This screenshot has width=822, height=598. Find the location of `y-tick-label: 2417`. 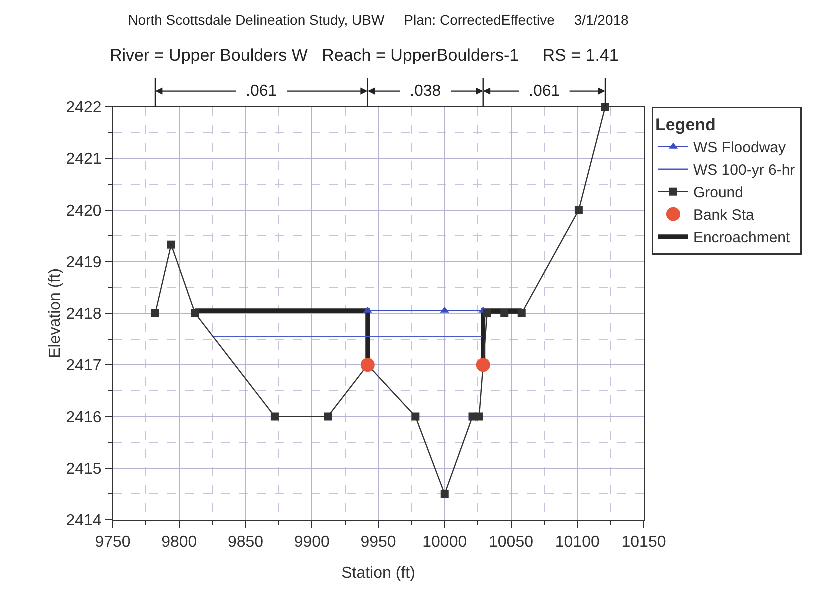

y-tick-label: 2417 is located at coordinates (84, 366).